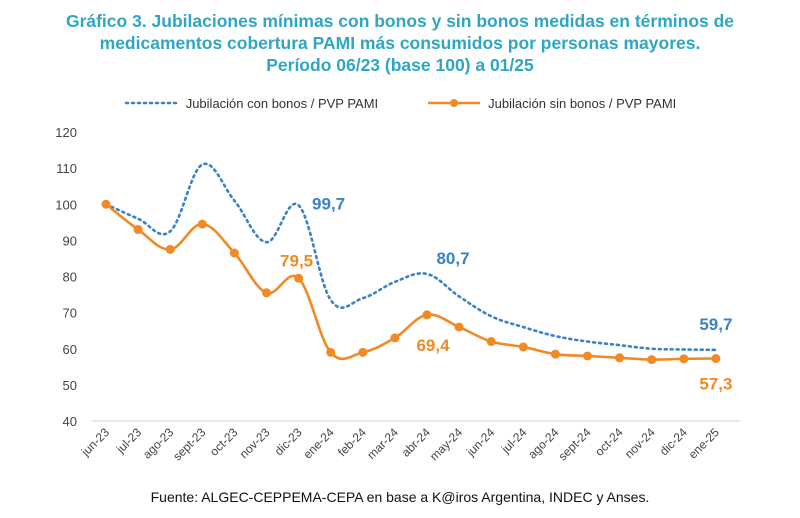 The image size is (800, 518). I want to click on x-tick-label: sept-23, so click(189, 444).